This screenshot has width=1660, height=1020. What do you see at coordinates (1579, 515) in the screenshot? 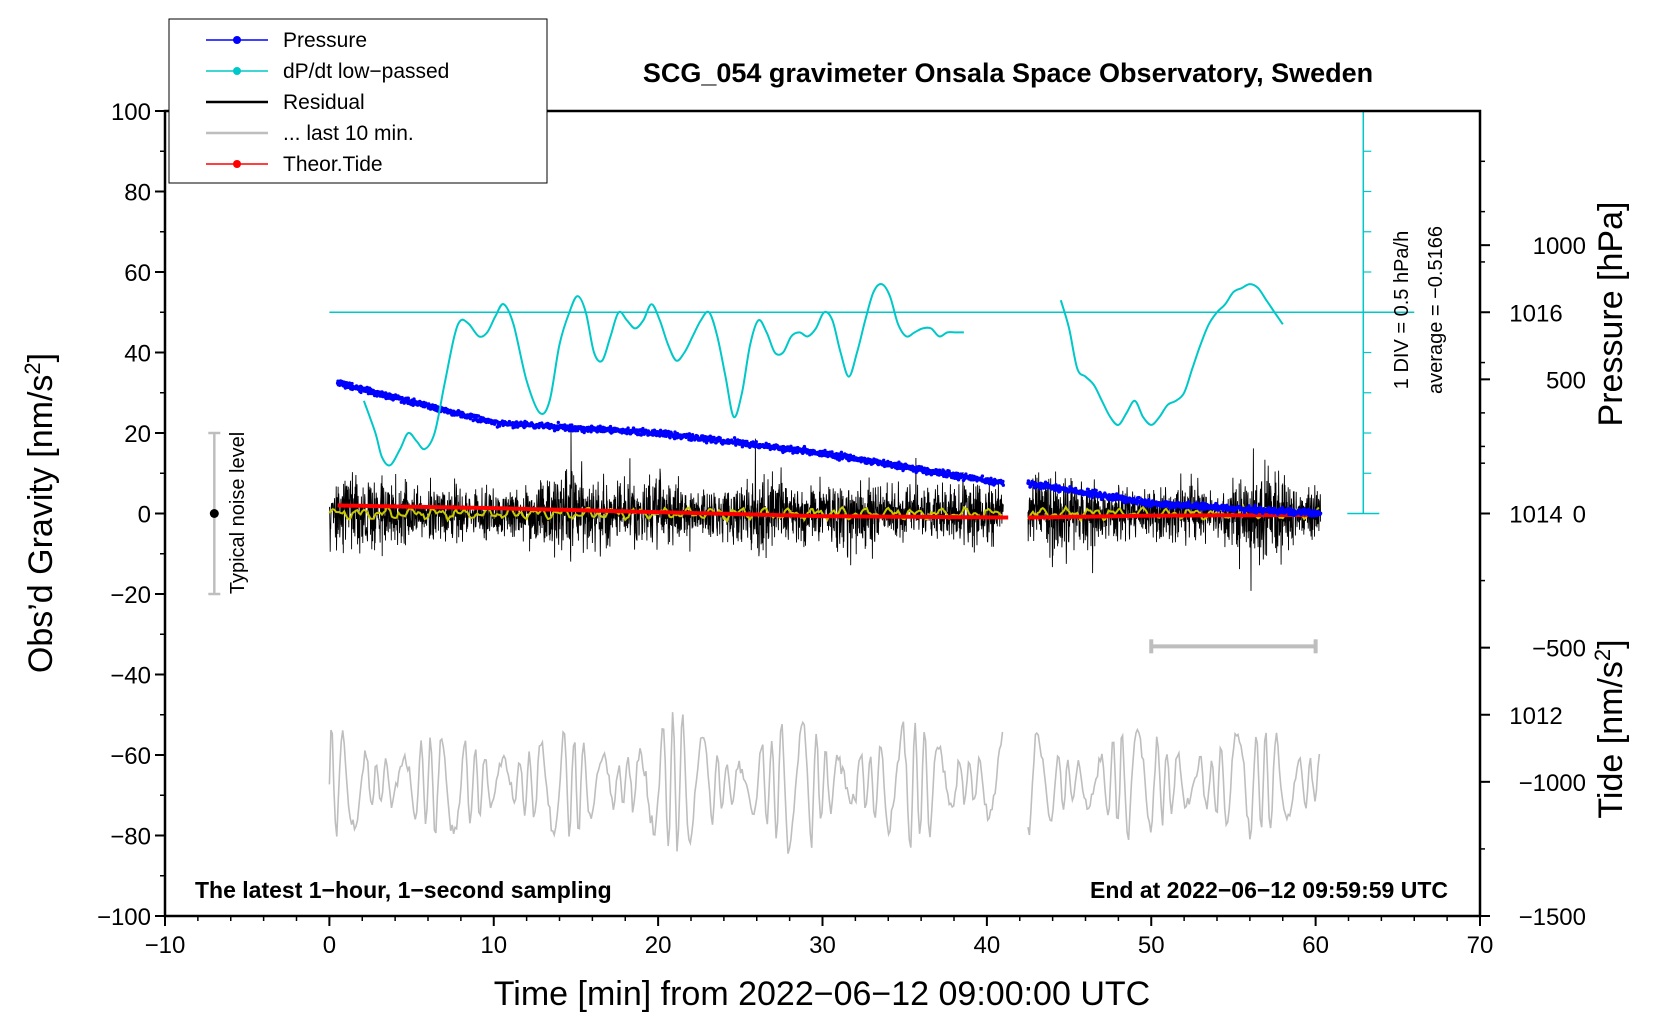
I see `tide-tick-label: 0` at bounding box center [1579, 515].